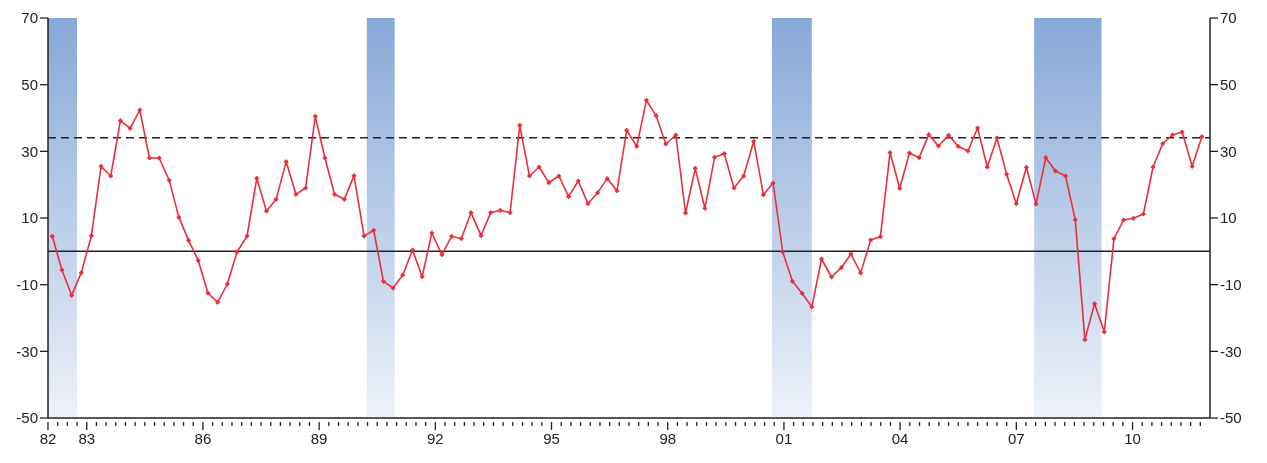 The image size is (1267, 463). Describe the element at coordinates (203, 438) in the screenshot. I see `x-tick-label: 86` at that location.